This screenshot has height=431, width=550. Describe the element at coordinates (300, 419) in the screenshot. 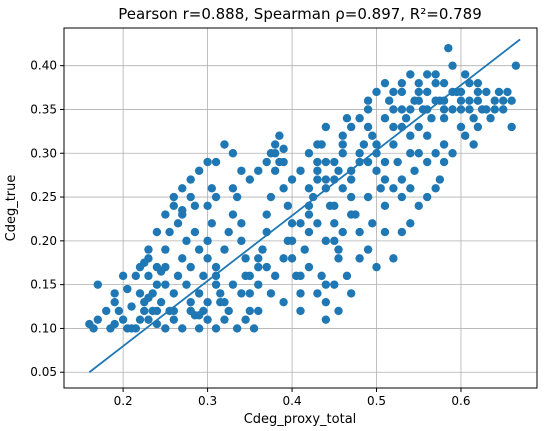

I see `x-axis-label: Cdeg_proxy_total` at that location.